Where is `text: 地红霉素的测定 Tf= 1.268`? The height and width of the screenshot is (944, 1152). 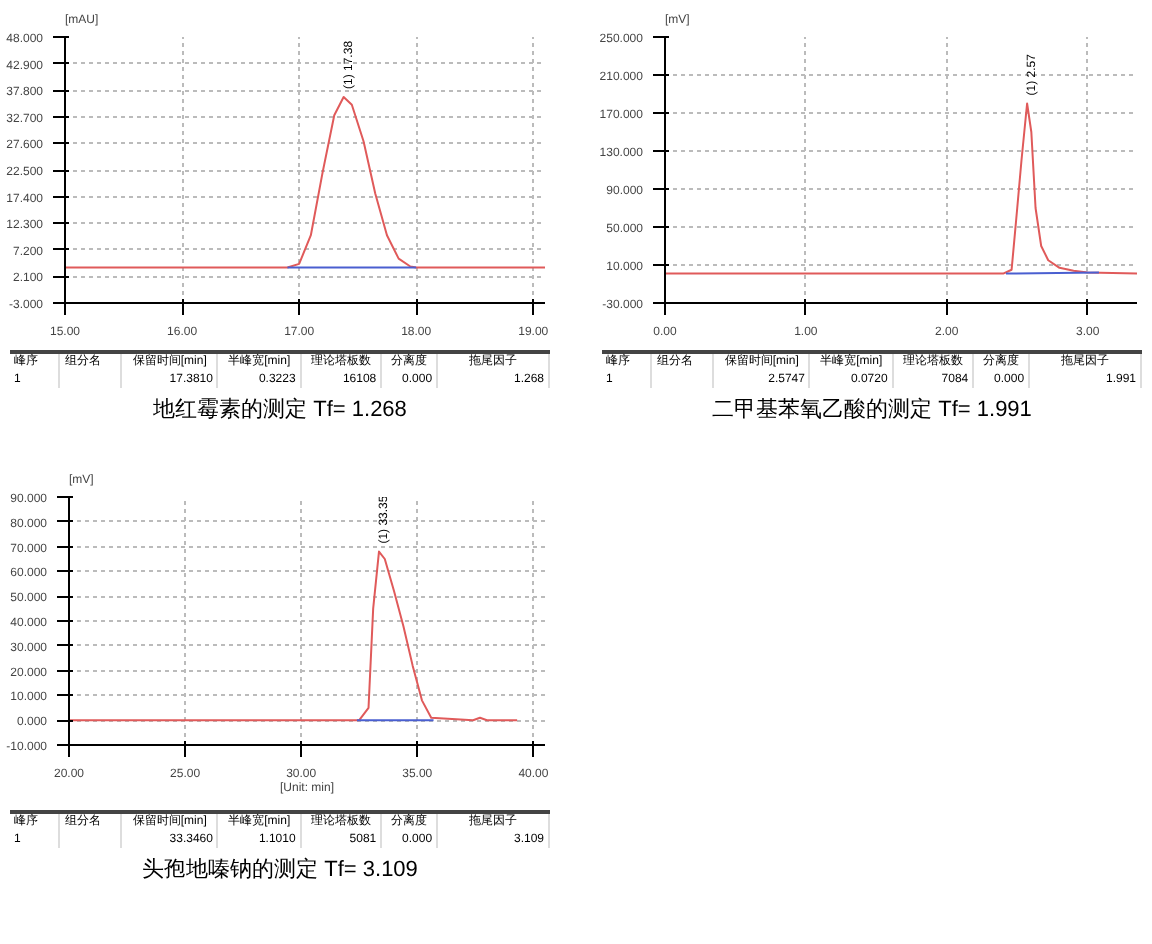 text: 地红霉素的测定 Tf= 1.268 is located at coordinates (280, 411).